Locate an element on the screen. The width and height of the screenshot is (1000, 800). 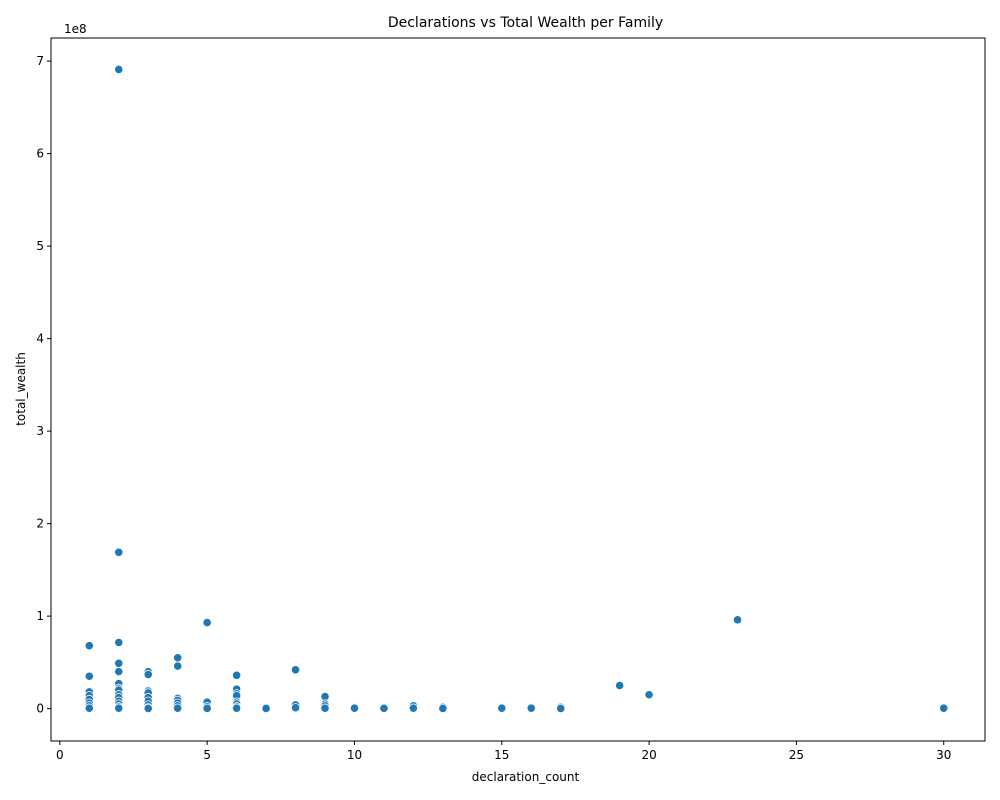
y-tick-label: 1 is located at coordinates (40, 616).